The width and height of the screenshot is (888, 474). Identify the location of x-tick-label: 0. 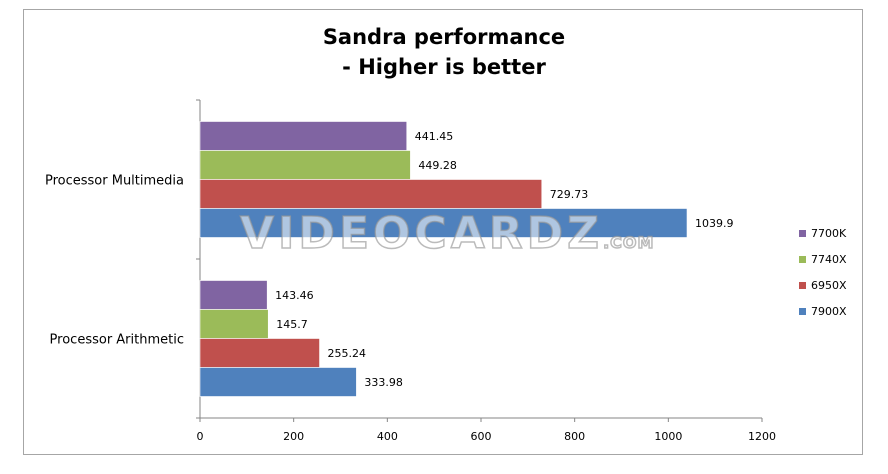
(200, 436).